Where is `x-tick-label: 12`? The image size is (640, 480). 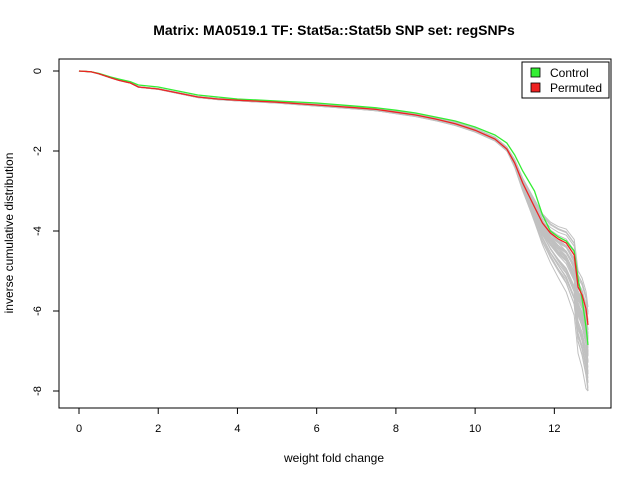
x-tick-label: 12 is located at coordinates (554, 429).